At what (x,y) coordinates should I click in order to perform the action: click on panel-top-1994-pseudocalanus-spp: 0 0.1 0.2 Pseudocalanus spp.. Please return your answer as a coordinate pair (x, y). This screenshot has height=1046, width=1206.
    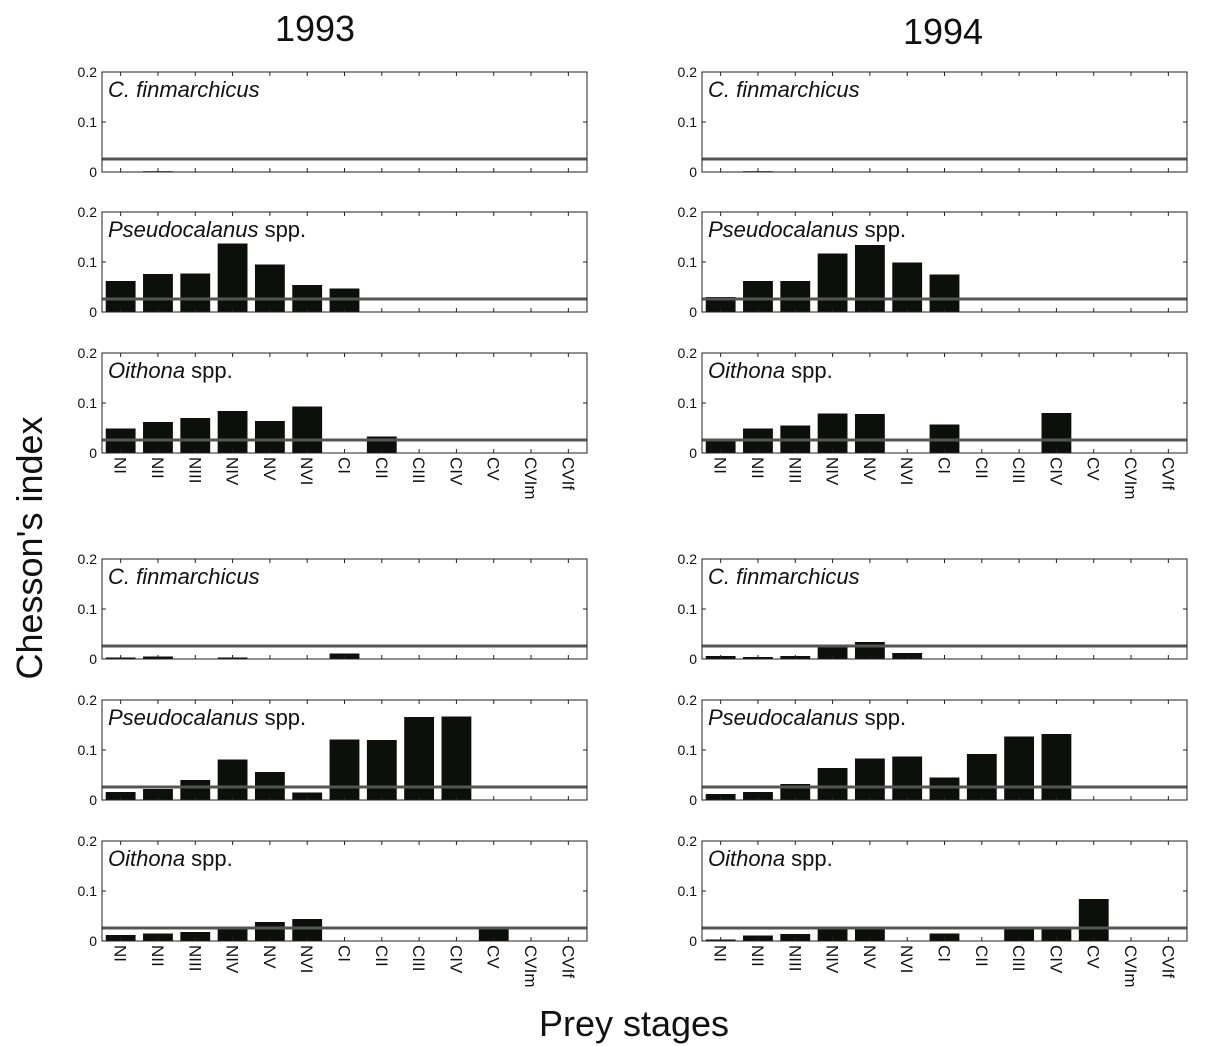
    Looking at the image, I should click on (933, 262).